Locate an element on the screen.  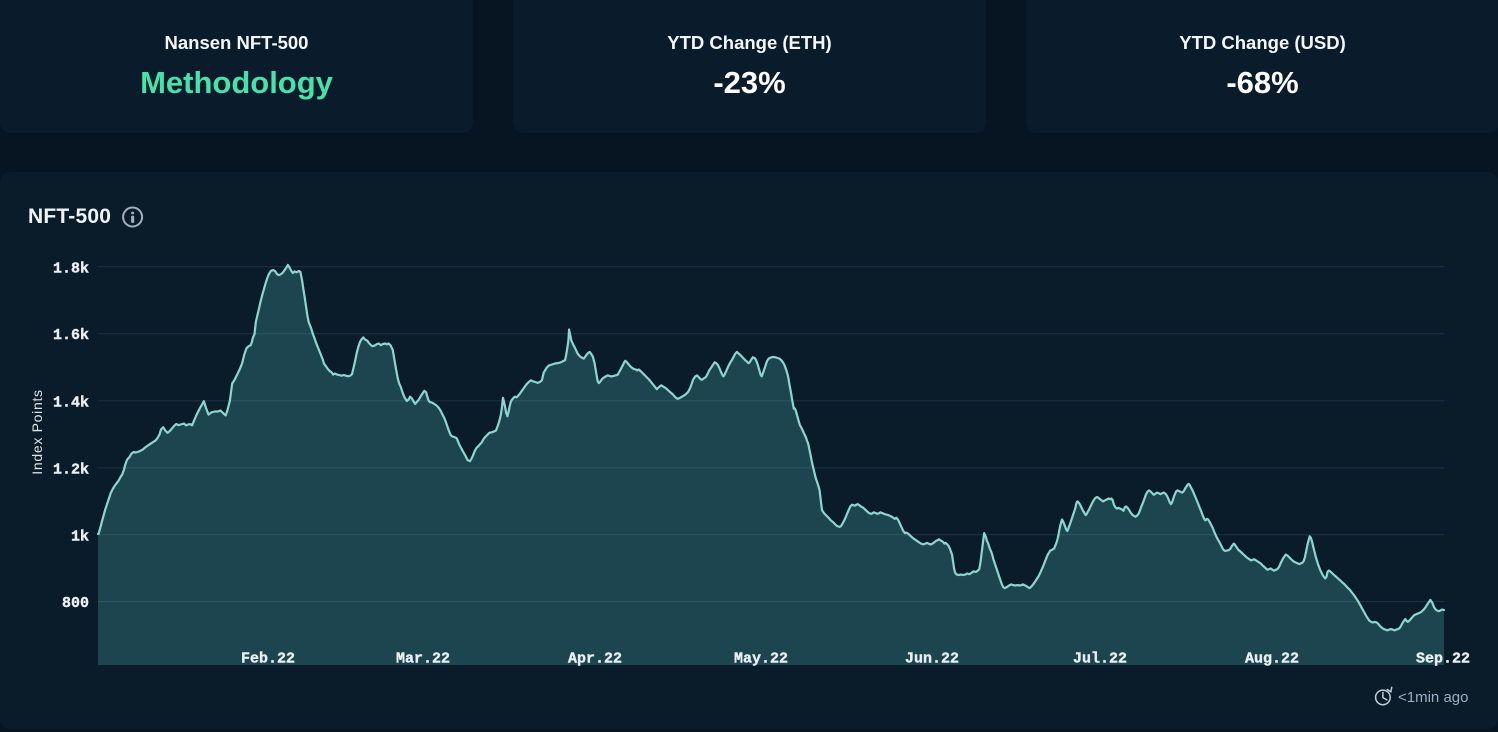
svg-text: Sep.22 is located at coordinates (1443, 659).